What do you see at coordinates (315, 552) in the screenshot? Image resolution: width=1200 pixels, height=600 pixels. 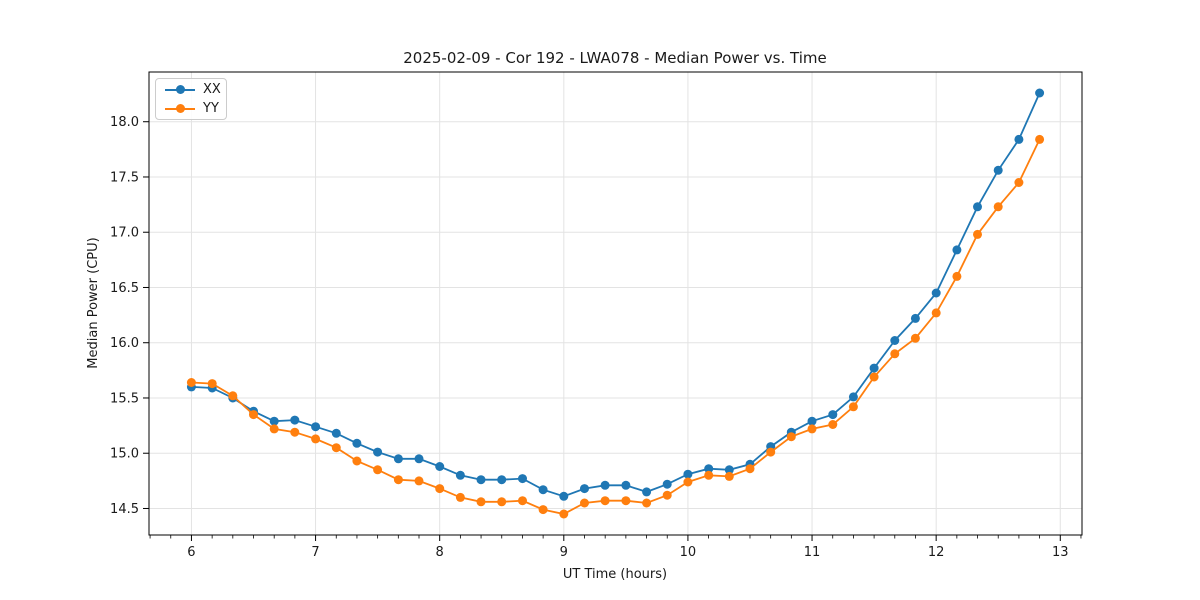 I see `x-tick-label: 7` at bounding box center [315, 552].